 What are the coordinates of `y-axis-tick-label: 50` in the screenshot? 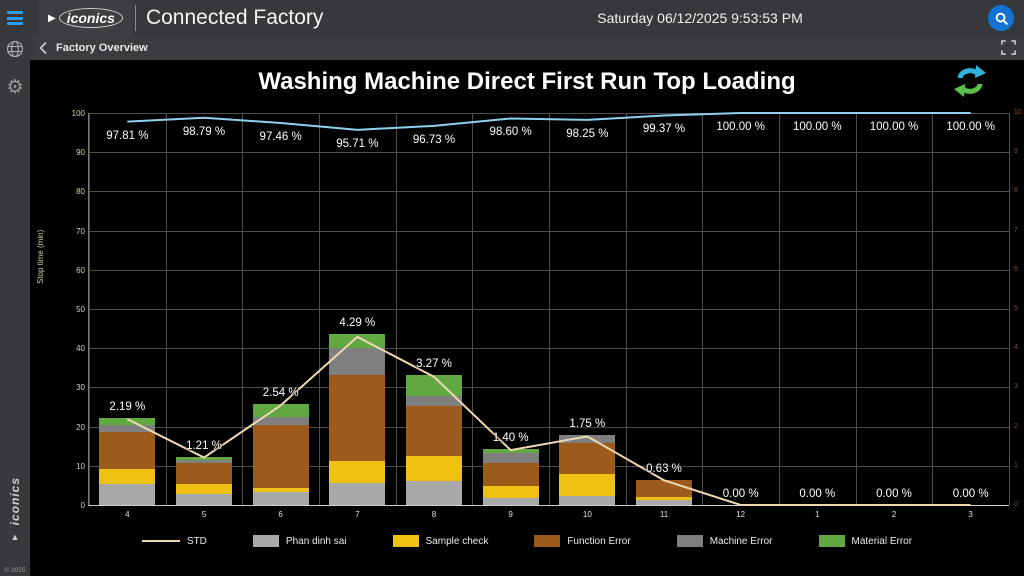 It's located at (80, 309).